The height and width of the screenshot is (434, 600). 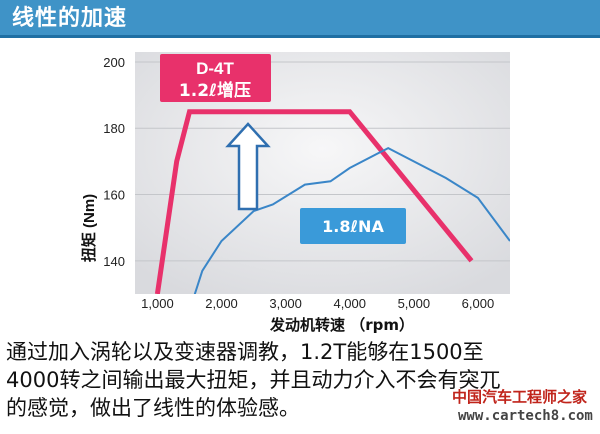 I want to click on watermark-text: 中国汽车工程师之家, so click(x=520, y=397).